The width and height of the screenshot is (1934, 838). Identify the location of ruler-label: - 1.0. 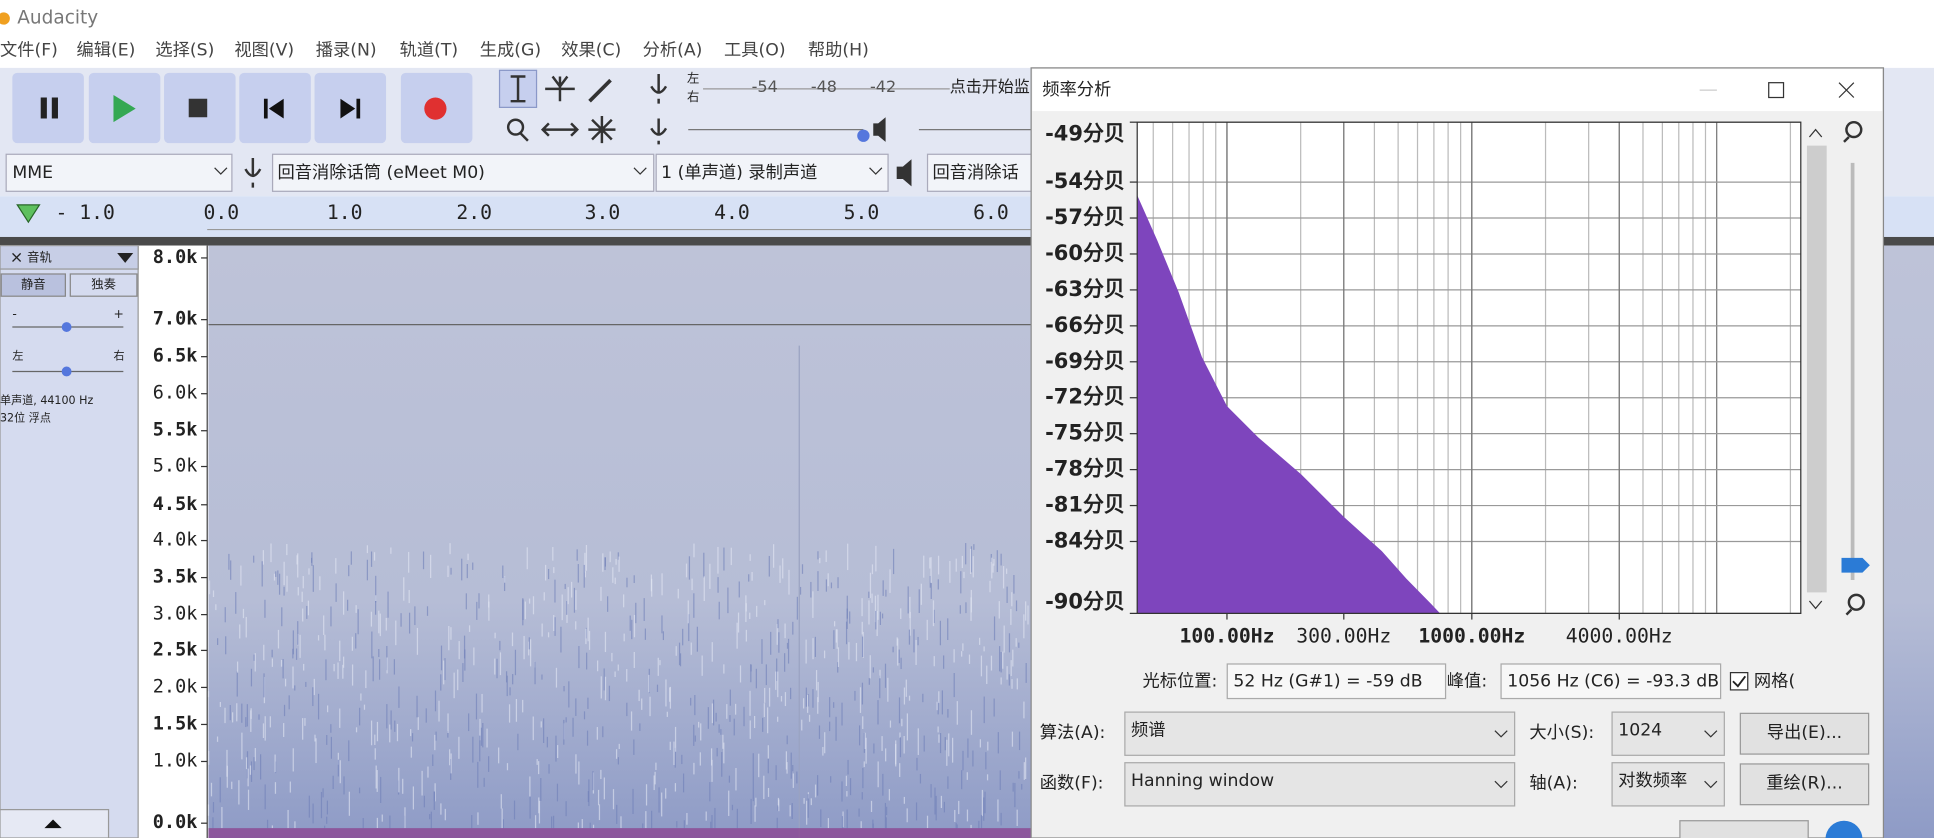
(85, 212).